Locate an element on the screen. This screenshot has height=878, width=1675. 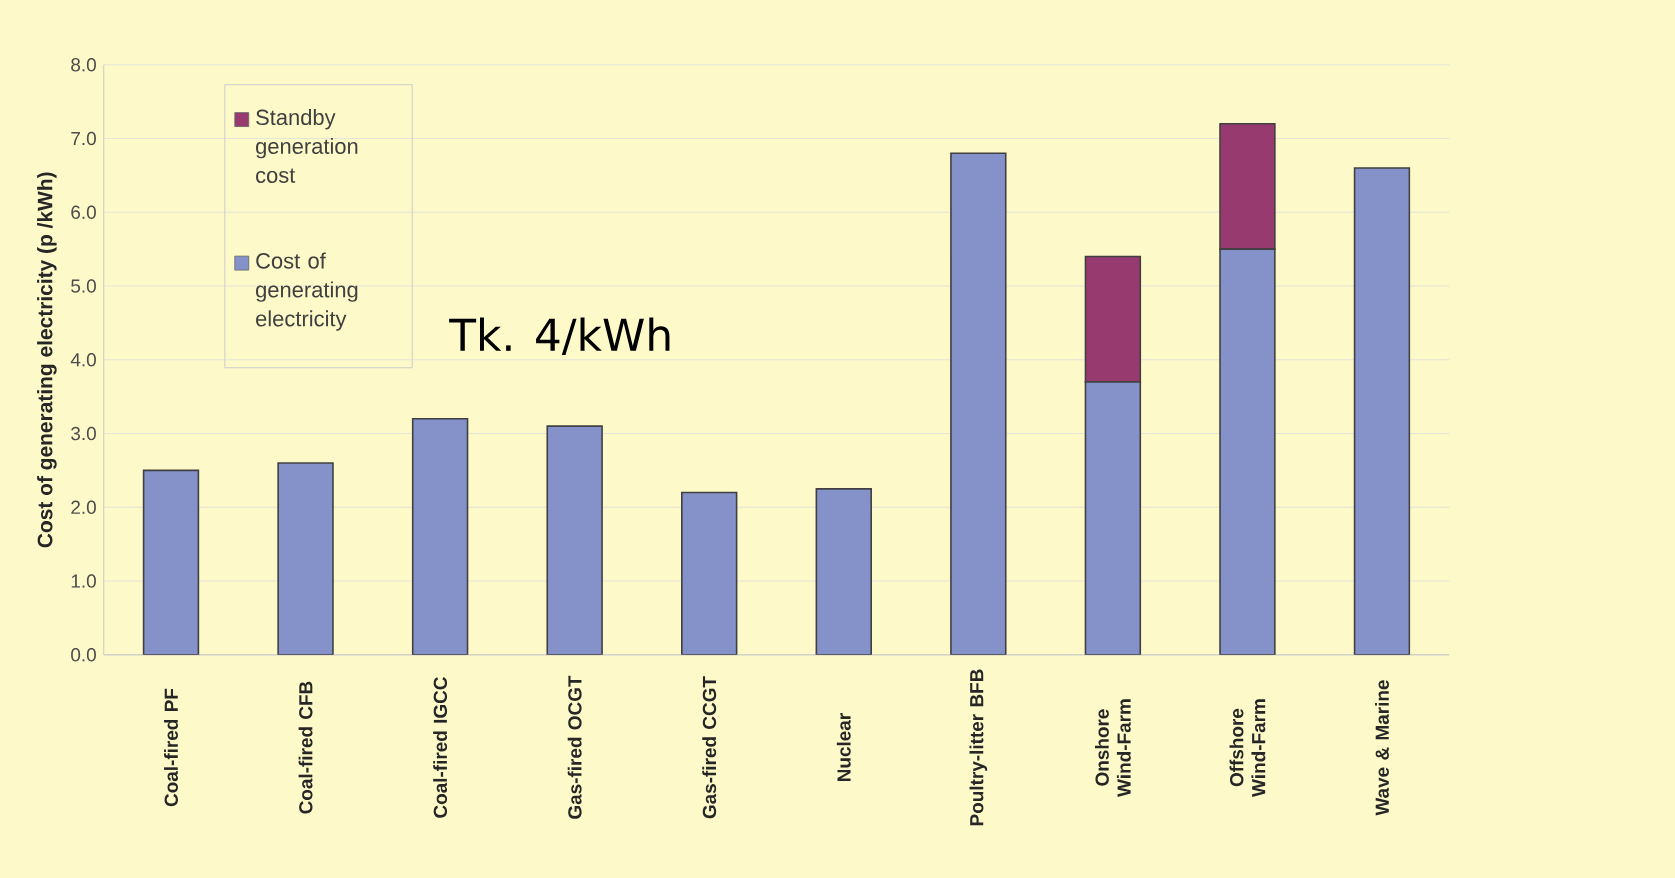
x-tick-label: Poultry-litter BFB is located at coordinates (978, 747).